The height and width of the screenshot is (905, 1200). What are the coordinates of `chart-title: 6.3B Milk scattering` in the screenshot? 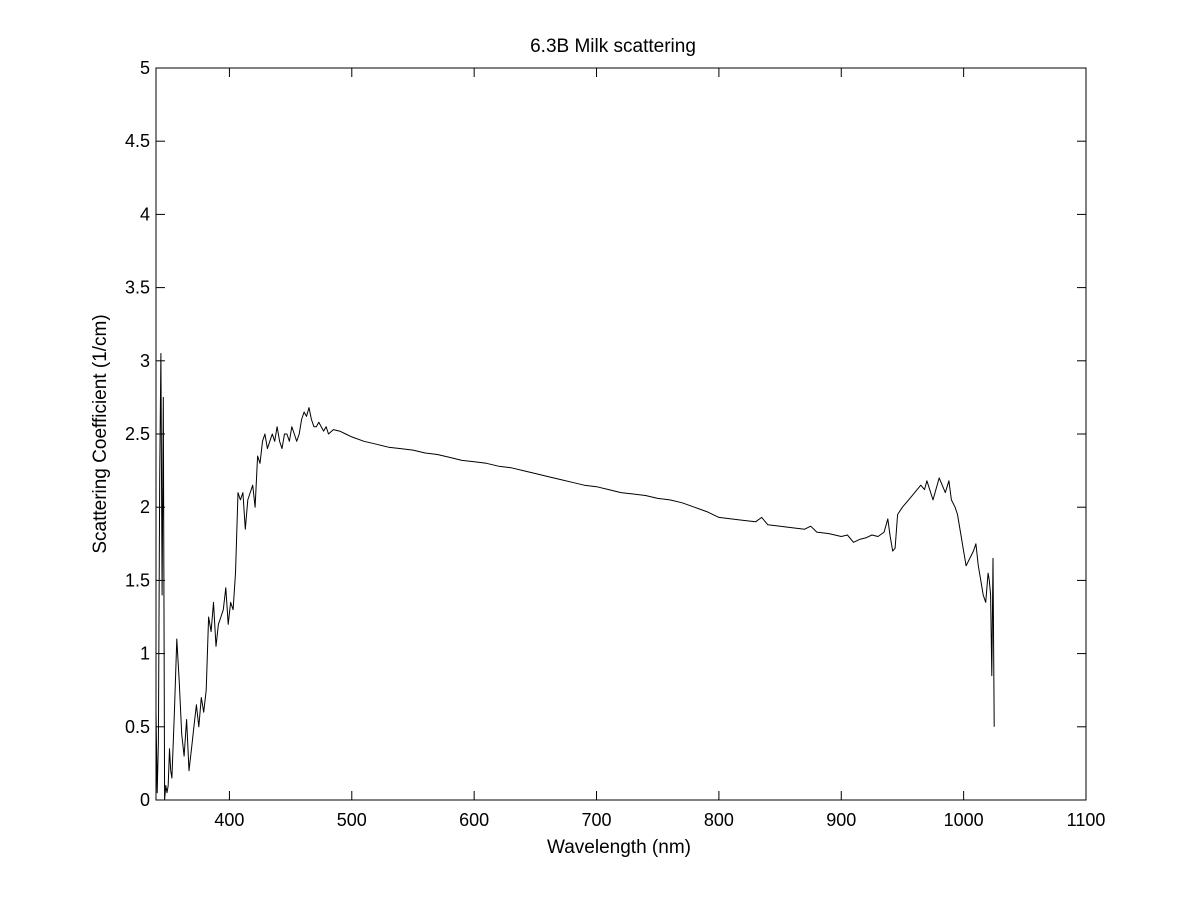 It's located at (613, 46).